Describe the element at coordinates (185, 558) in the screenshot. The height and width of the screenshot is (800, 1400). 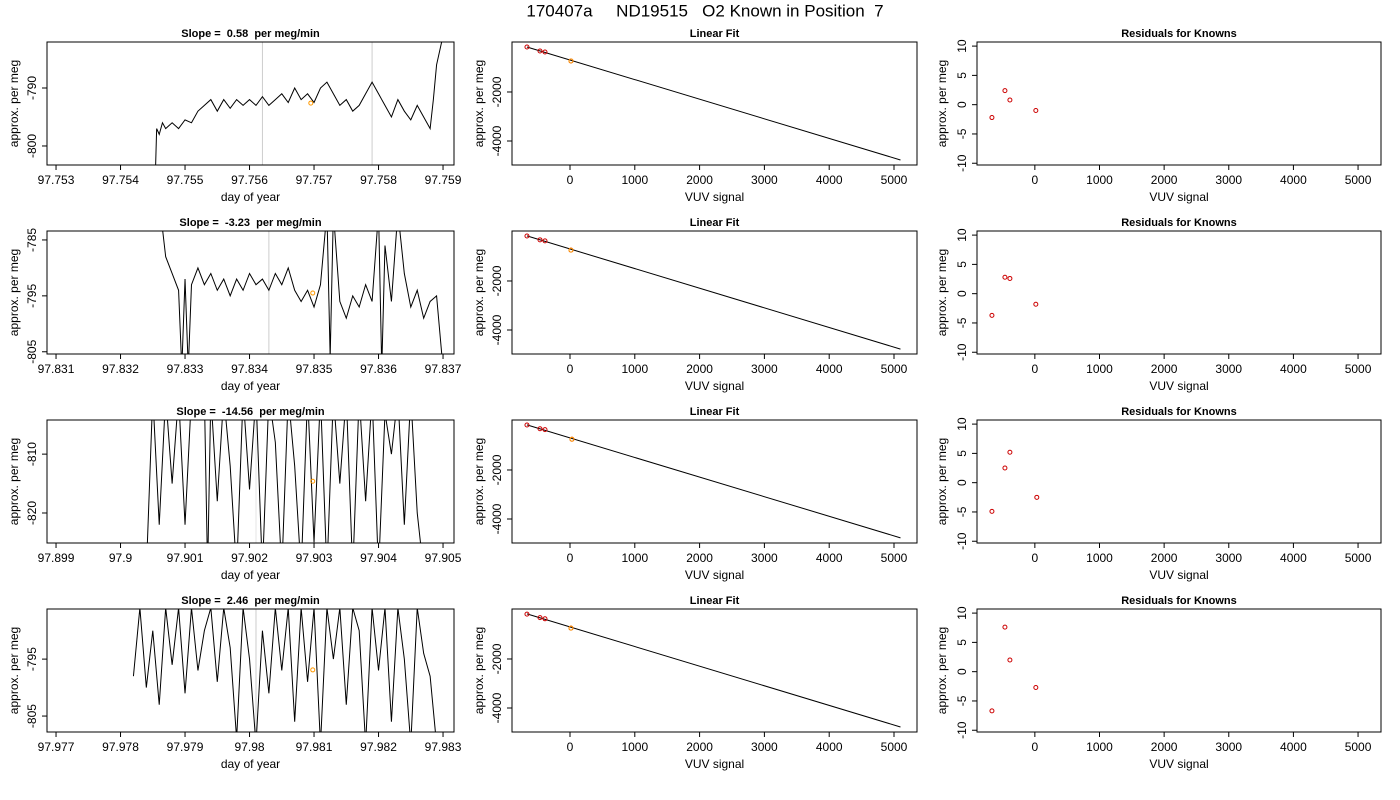
I see `x-tick-label: 97.901` at that location.